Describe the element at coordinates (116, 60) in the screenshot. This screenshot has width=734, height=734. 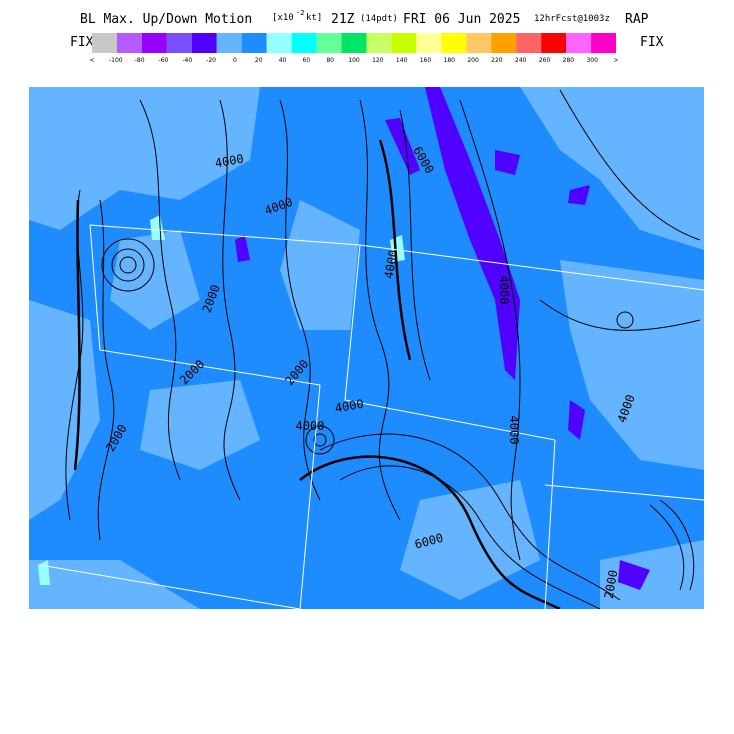
I see `legend-label: -100` at that location.